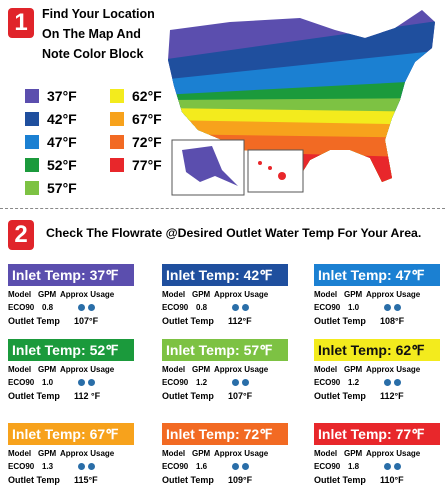  What do you see at coordinates (354, 466) in the screenshot?
I see `gpm: 1.8` at bounding box center [354, 466].